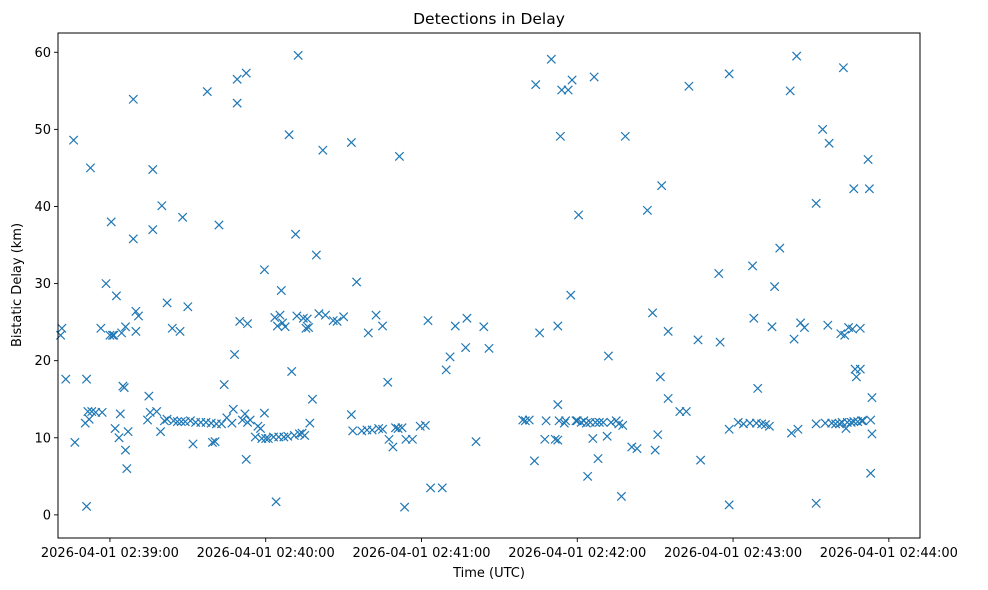 The image size is (988, 590). What do you see at coordinates (733, 553) in the screenshot?
I see `x-tick-label: 2026-04-01 02:43:00` at bounding box center [733, 553].